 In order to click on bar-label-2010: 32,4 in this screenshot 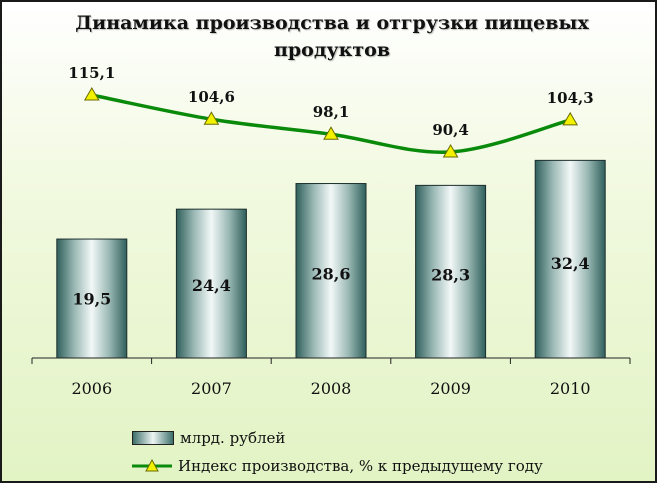, I will do `click(570, 263)`.